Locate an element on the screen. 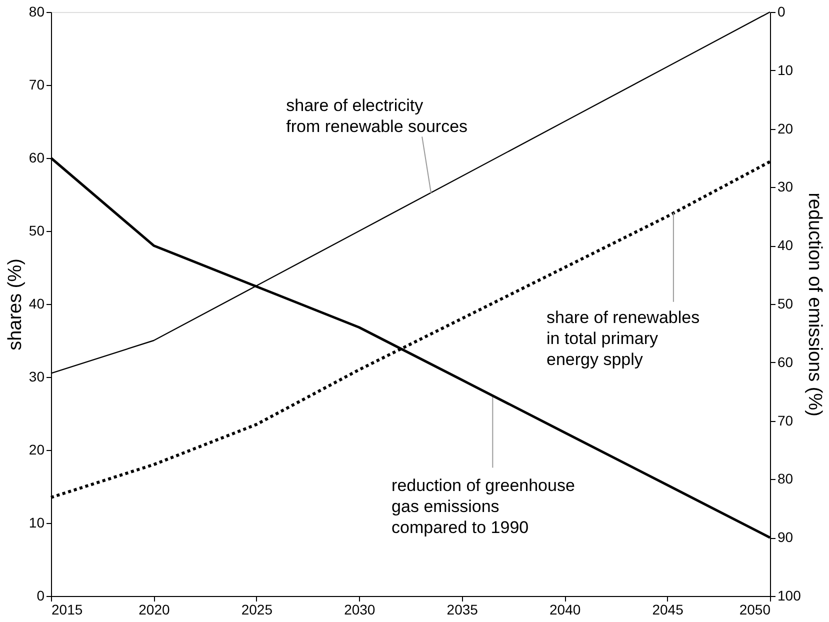  y2-tick-label: 100 is located at coordinates (790, 596).